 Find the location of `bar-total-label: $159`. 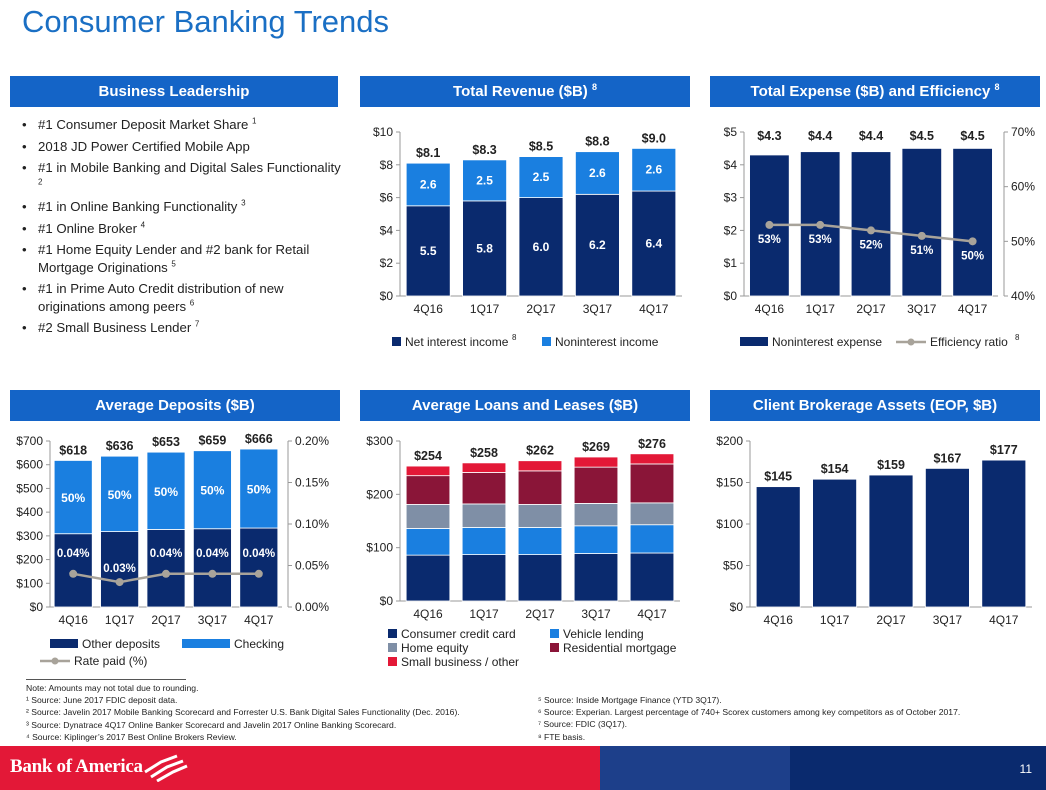

bar-total-label: $159 is located at coordinates (891, 465).